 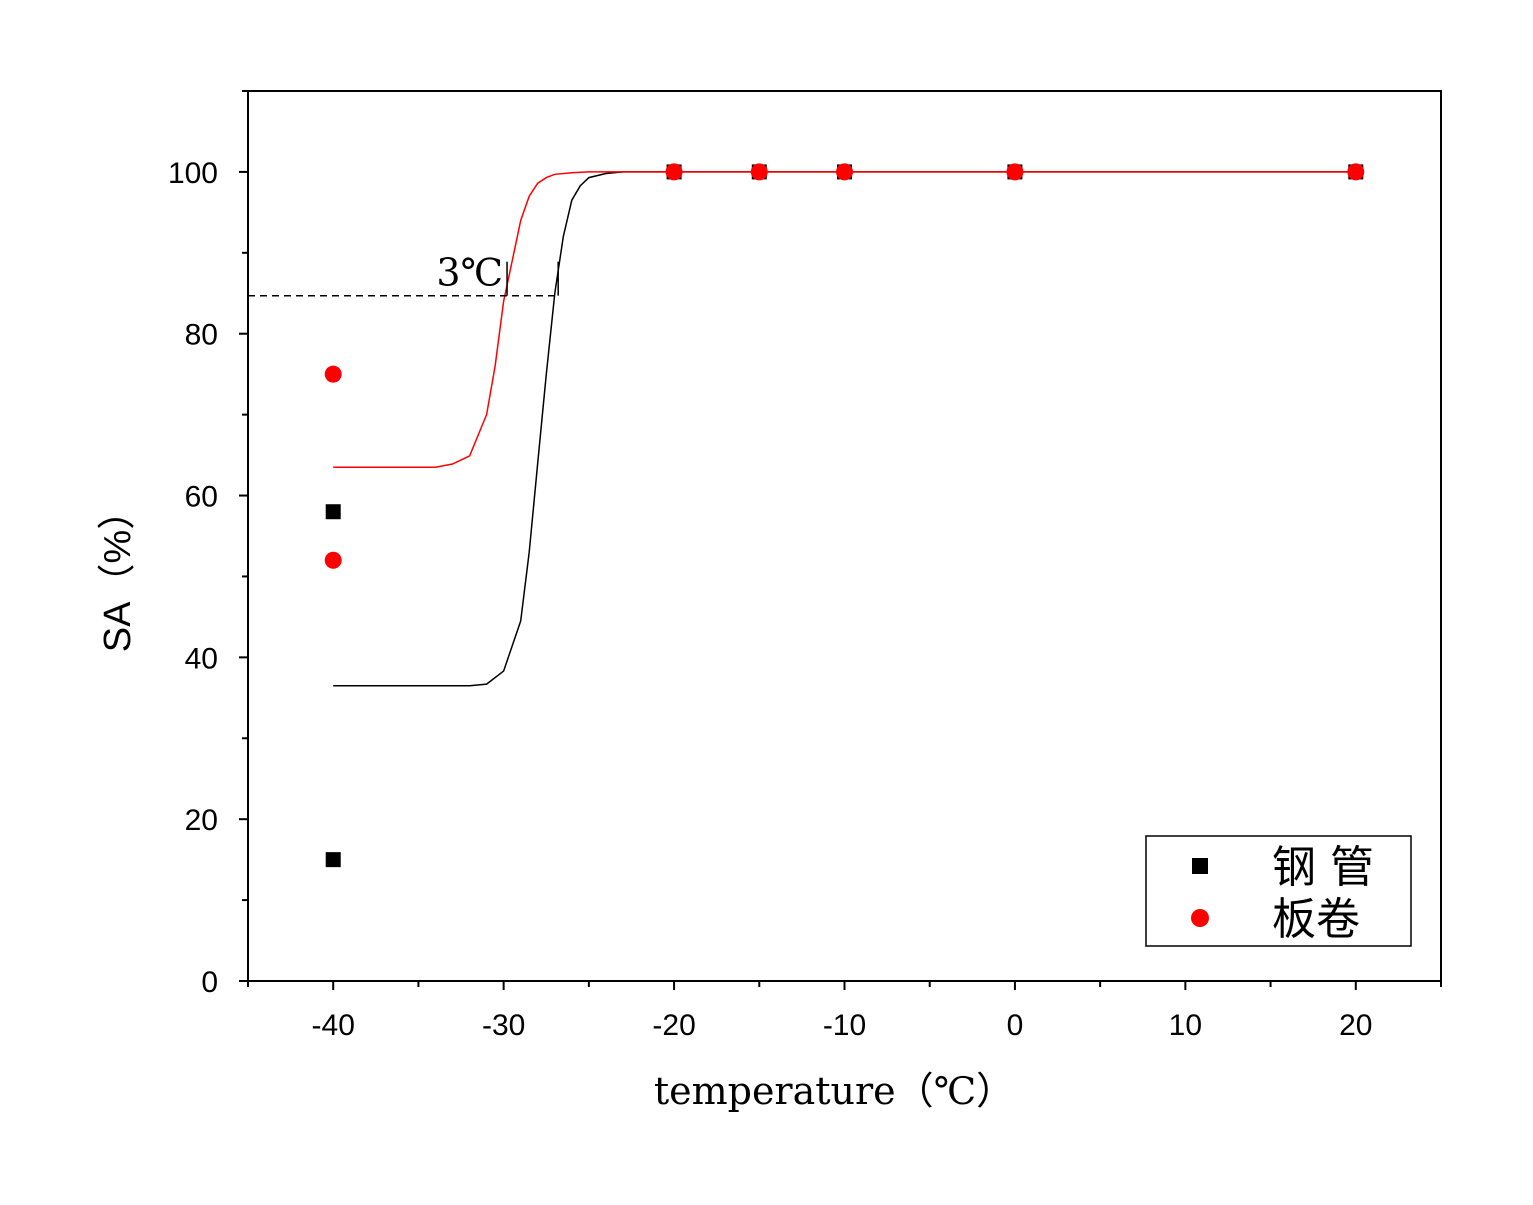 What do you see at coordinates (1355, 1025) in the screenshot?
I see `x-tick-label: 20` at bounding box center [1355, 1025].